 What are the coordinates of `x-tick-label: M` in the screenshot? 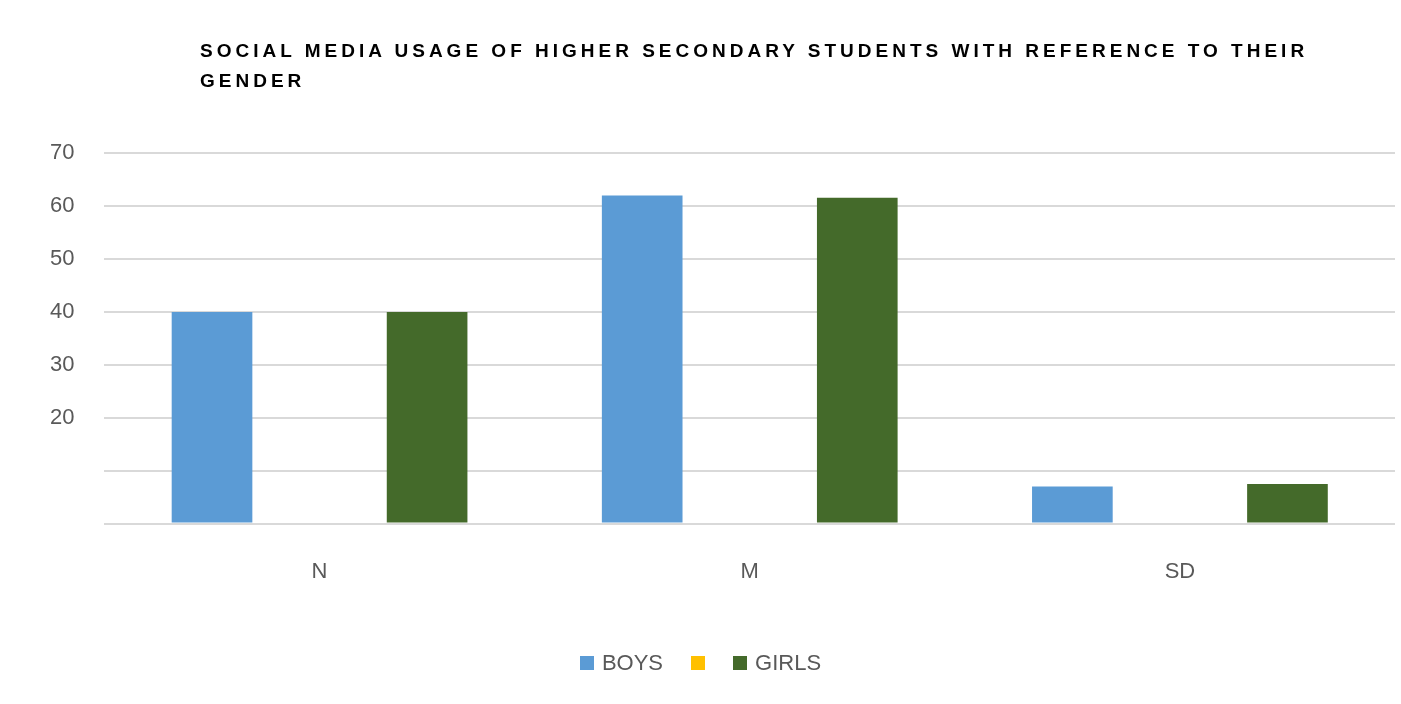 It's located at (749, 570).